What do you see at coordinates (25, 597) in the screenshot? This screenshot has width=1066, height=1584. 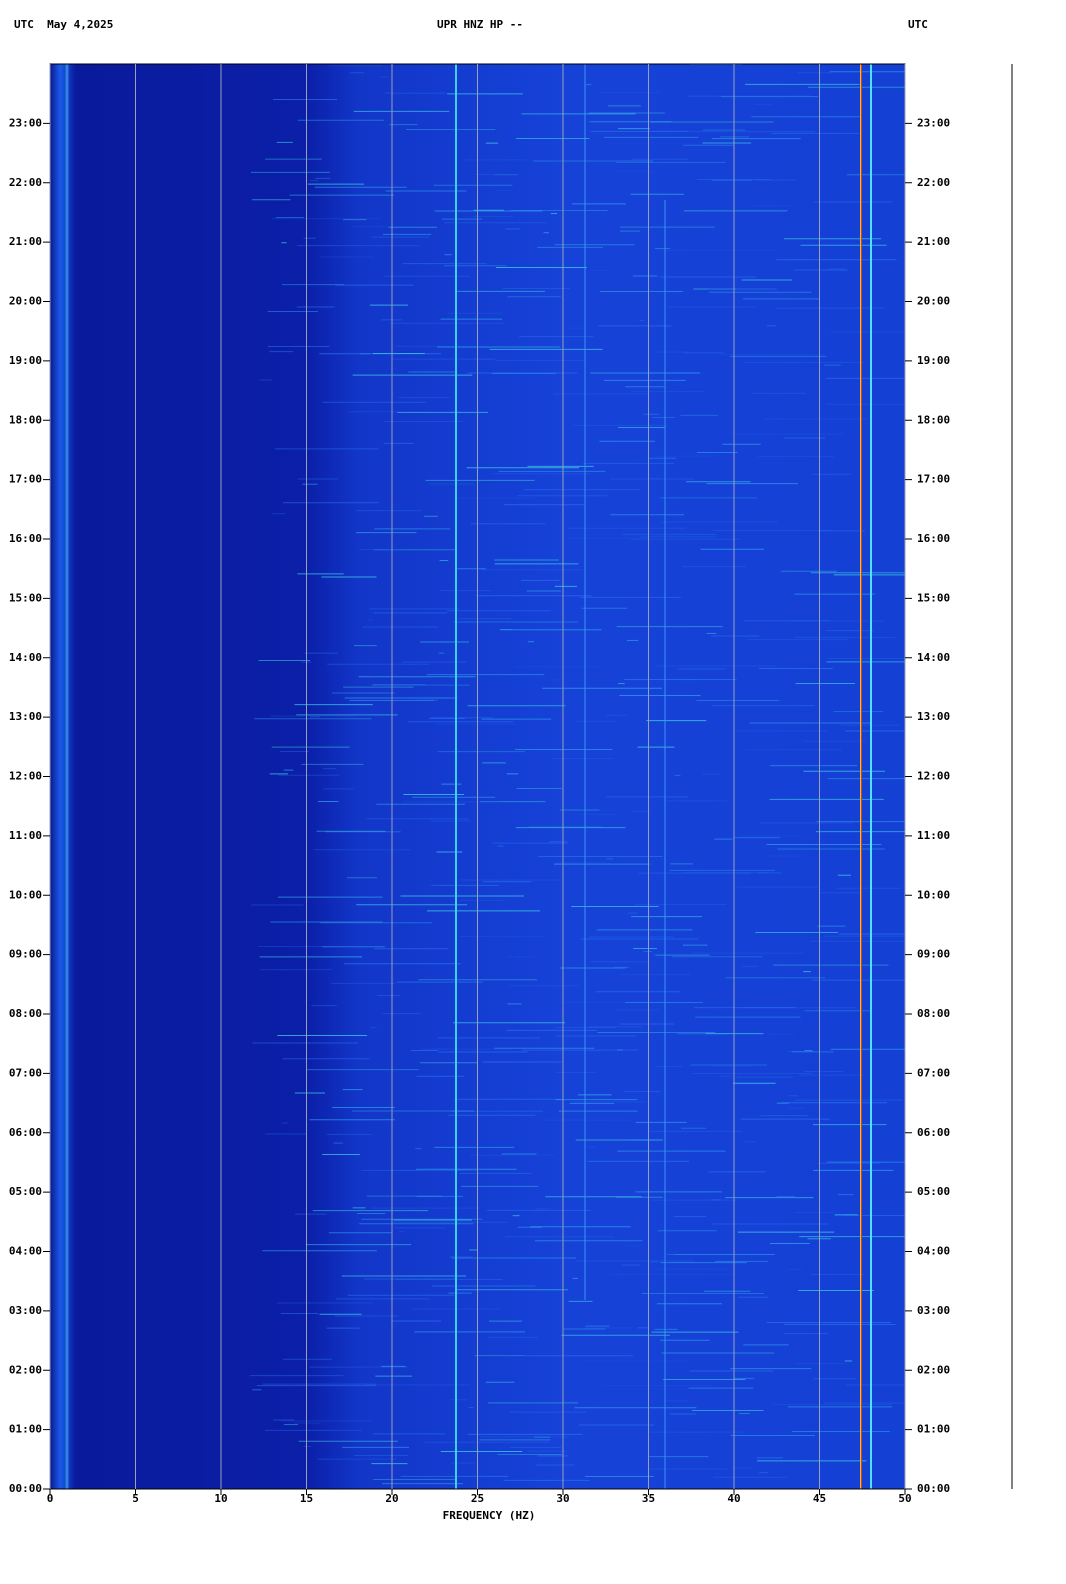 I see `y-tick-label: 15:00` at bounding box center [25, 597].